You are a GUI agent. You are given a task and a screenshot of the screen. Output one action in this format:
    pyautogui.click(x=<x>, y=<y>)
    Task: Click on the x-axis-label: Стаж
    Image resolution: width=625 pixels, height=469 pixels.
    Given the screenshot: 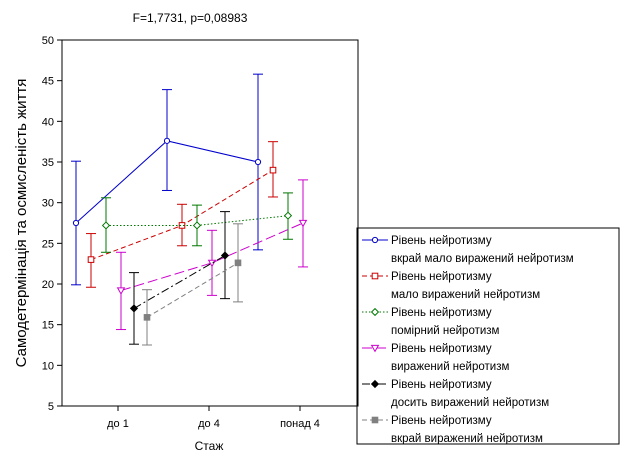 What is the action you would take?
    pyautogui.click(x=209, y=446)
    